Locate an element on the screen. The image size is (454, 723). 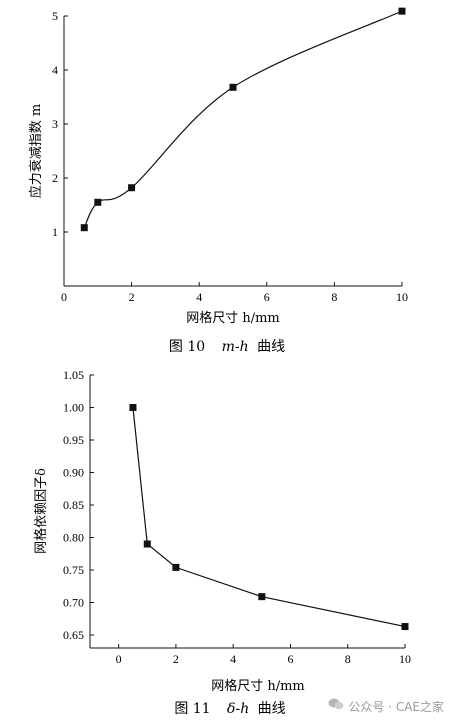
y-tick-label: 0.80 is located at coordinates (73, 538).